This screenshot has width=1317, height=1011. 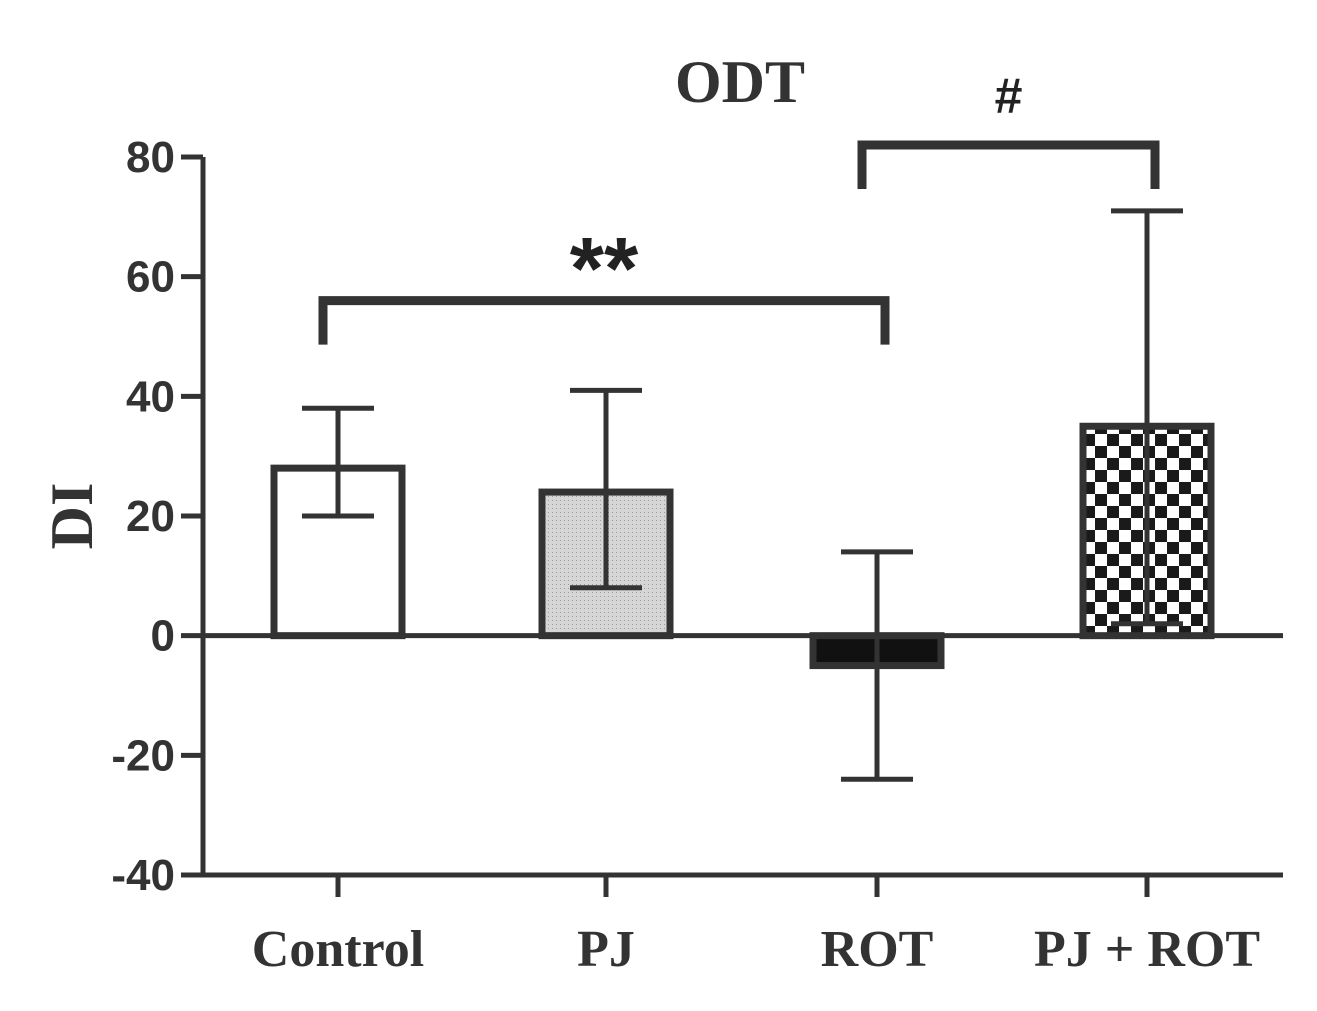 I want to click on y-tick-label: 0, so click(x=163, y=636).